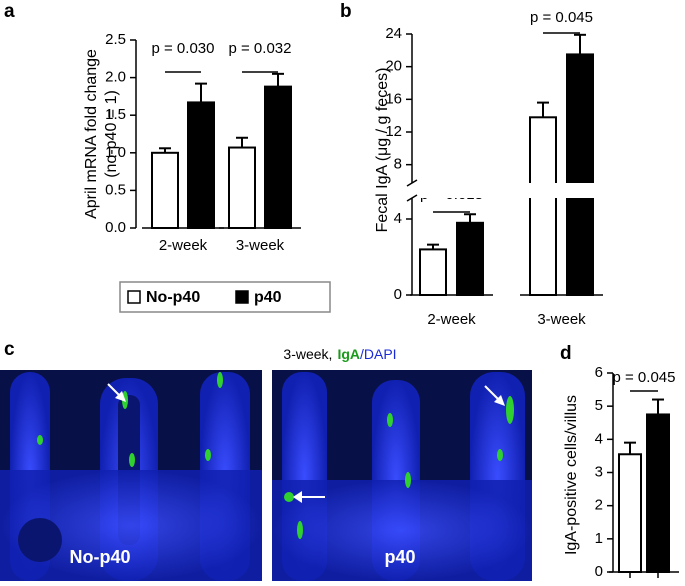  What do you see at coordinates (393, 33) in the screenshot?
I see `y-tick-label: 24` at bounding box center [393, 33].